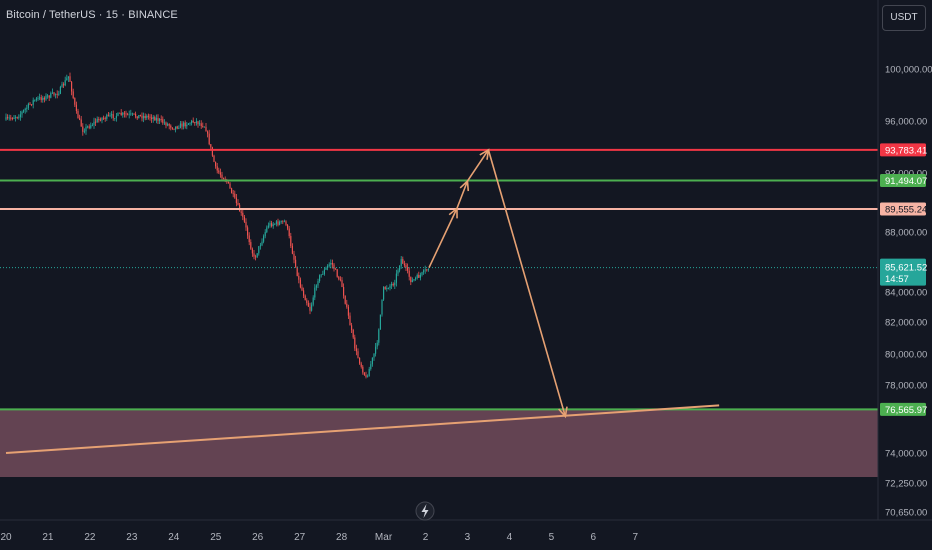 This screenshot has height=550, width=932. I want to click on y-tick-label: 96,000.00, so click(906, 122).